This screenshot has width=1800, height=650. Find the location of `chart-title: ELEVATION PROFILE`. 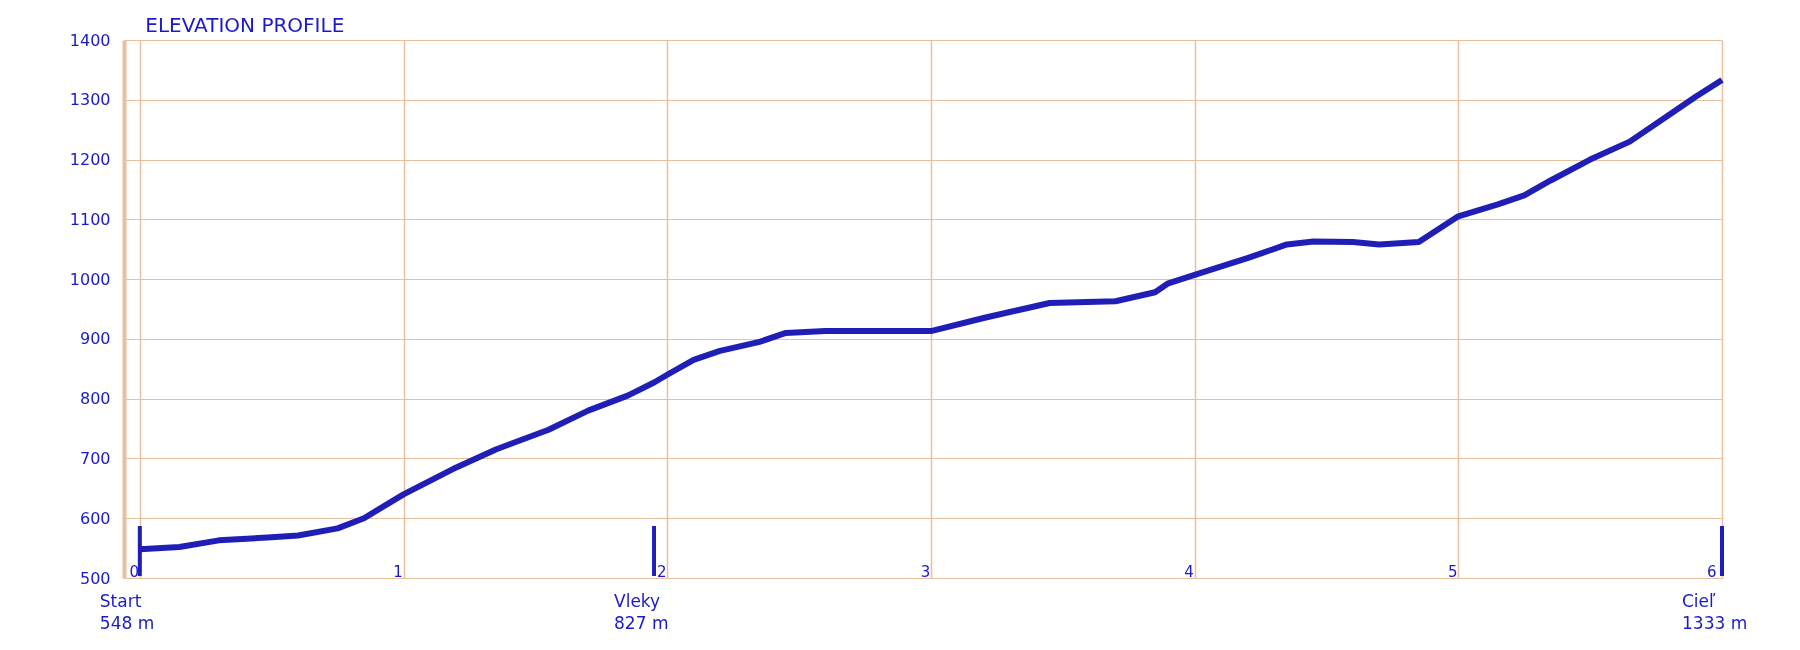

chart-title: ELEVATION PROFILE is located at coordinates (245, 25).